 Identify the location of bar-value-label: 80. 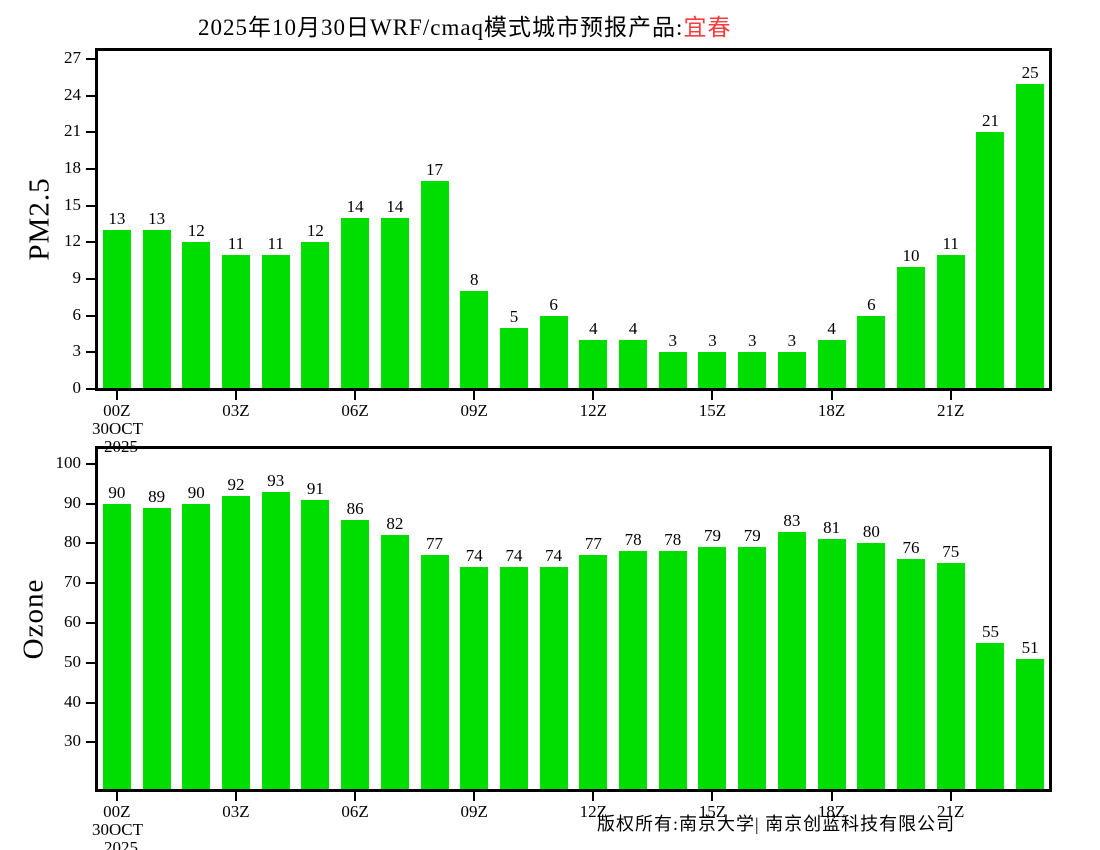
(871, 532).